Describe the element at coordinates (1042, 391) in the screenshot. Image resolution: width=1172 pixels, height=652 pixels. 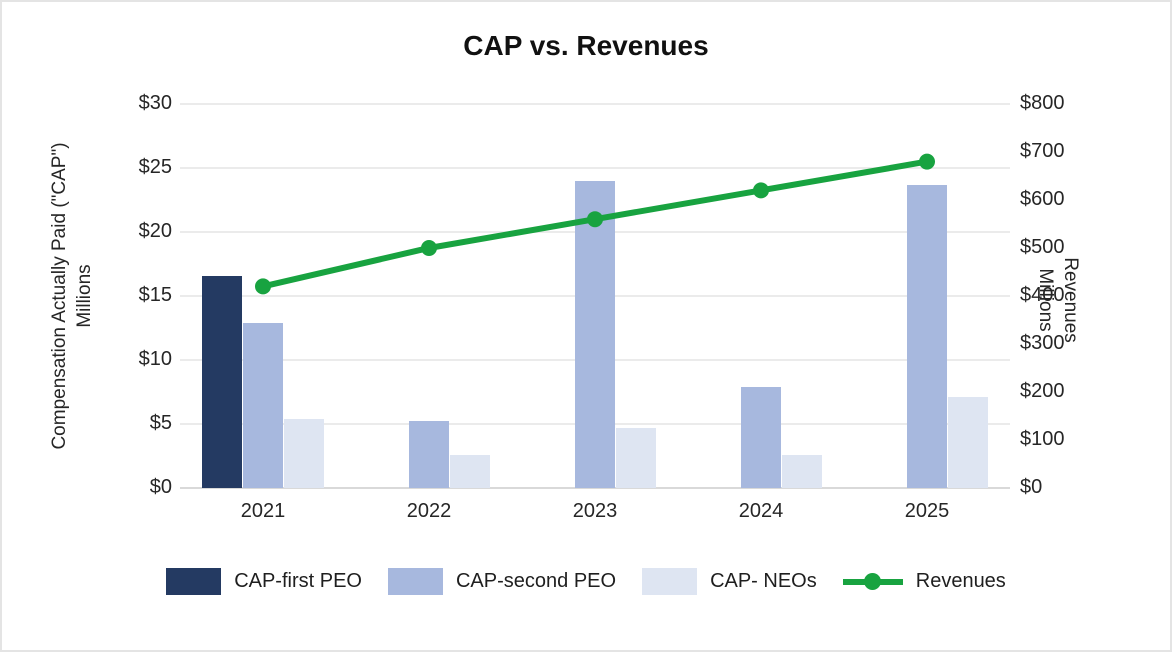
I see `right-axis-tick-label: $200` at that location.